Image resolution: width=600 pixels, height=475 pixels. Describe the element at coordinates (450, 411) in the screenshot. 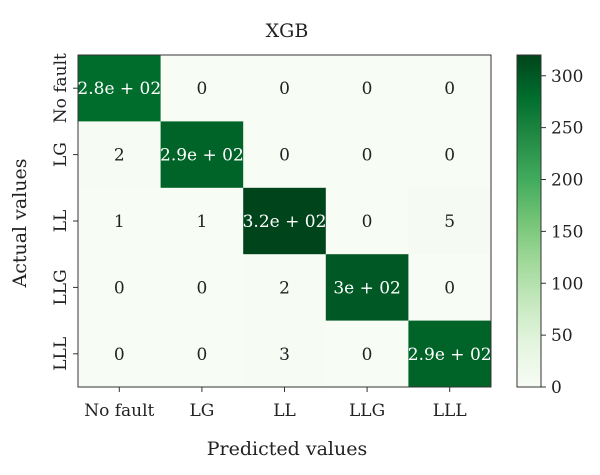

I see `x-tick-label: LLL` at that location.